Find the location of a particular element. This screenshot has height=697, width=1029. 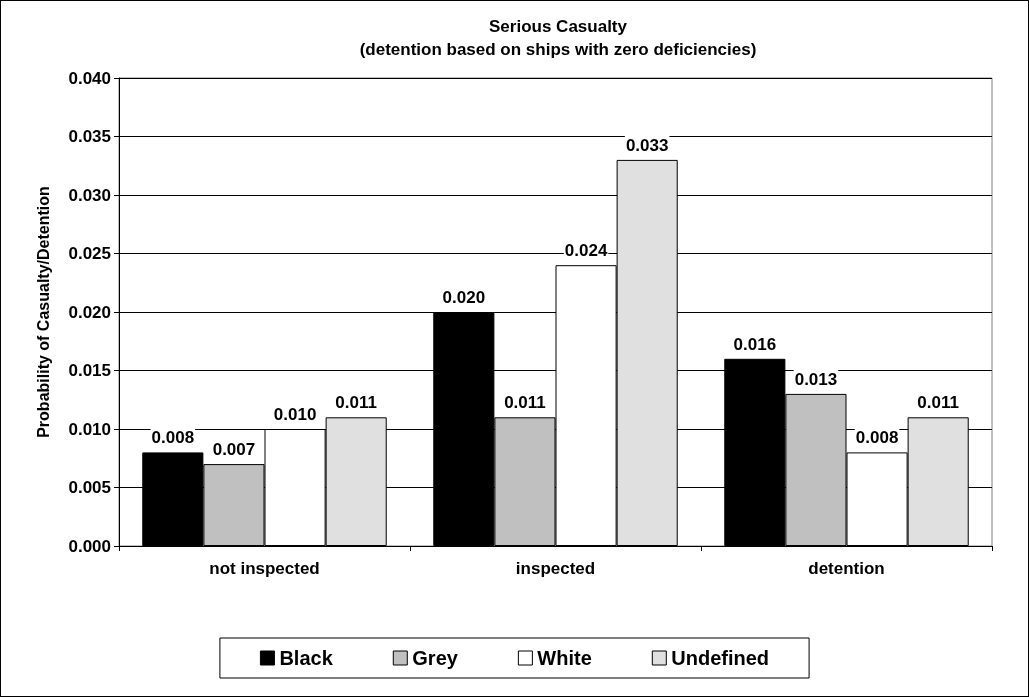

y-tick-label: 0.005 is located at coordinates (89, 487).